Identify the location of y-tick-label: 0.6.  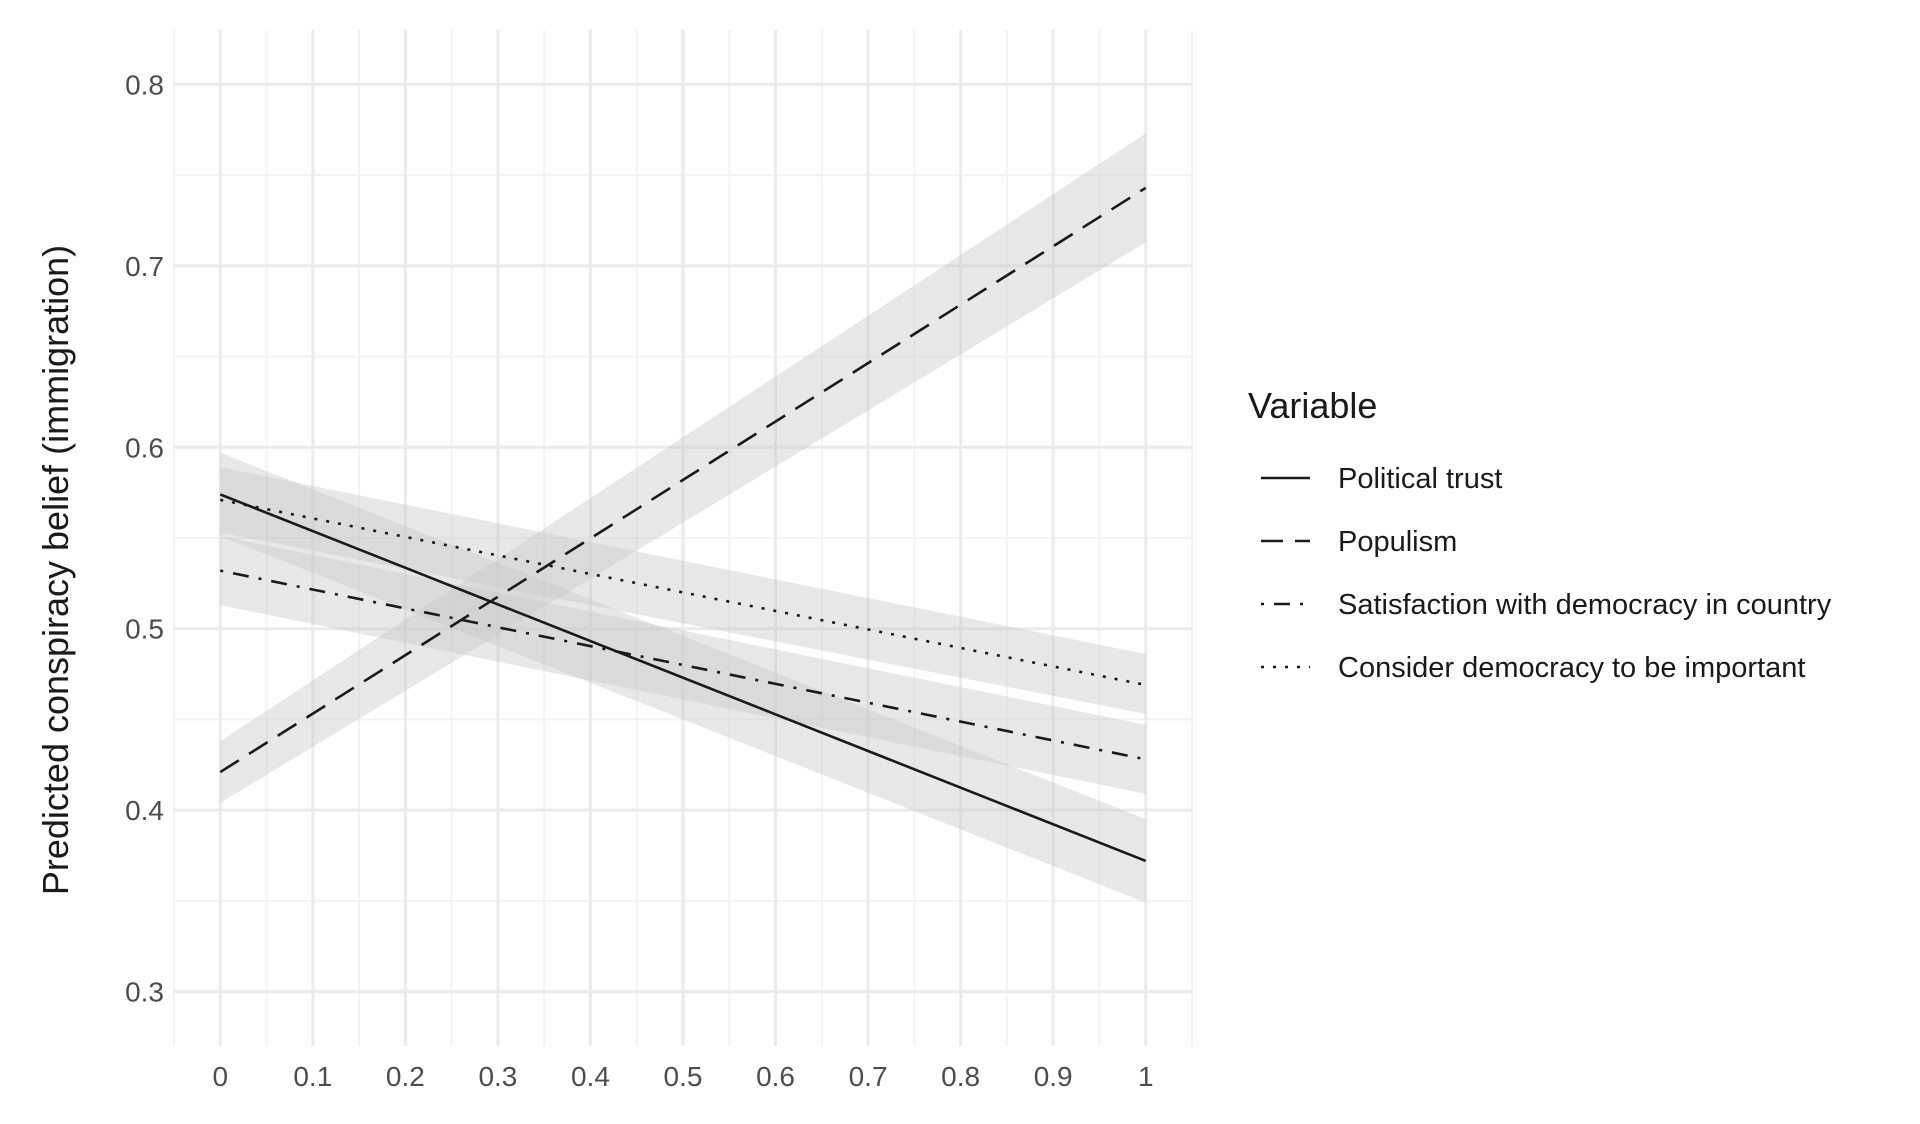
(144, 447).